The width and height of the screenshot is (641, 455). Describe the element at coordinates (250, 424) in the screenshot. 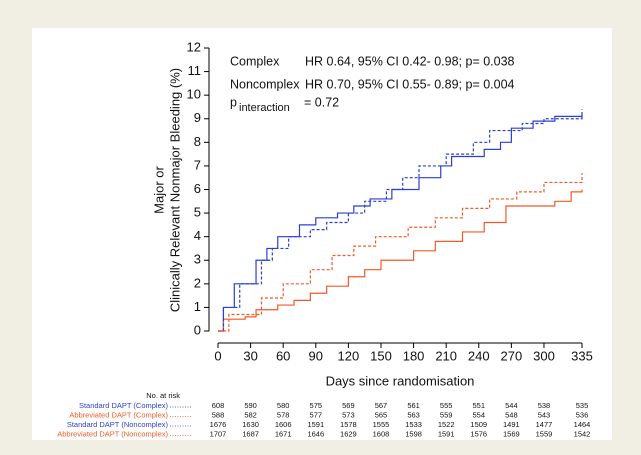

I see `risk-count: 1630` at that location.